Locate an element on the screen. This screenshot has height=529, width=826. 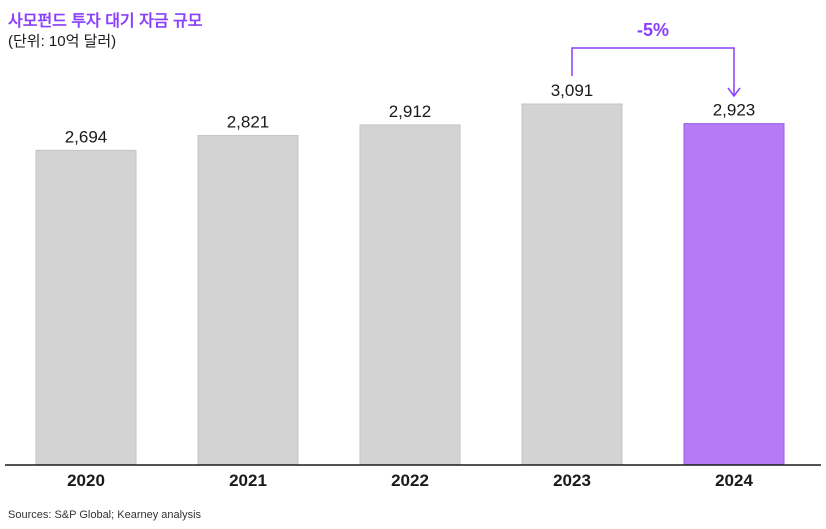
bar-2023 is located at coordinates (572, 284).